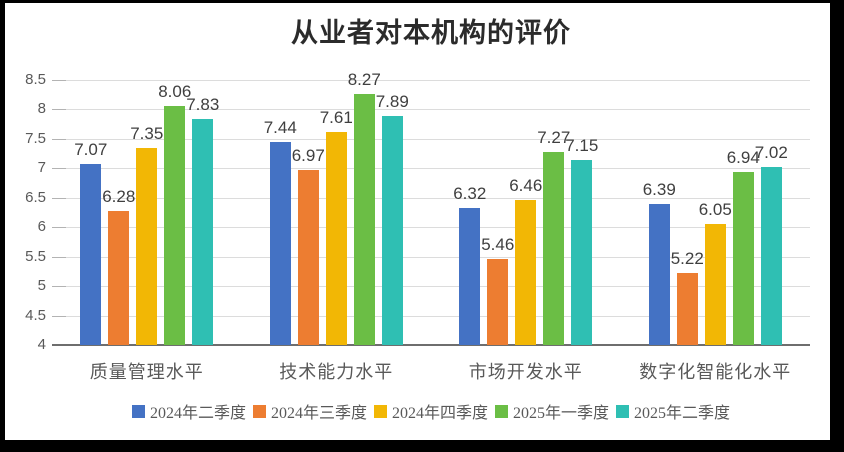 The height and width of the screenshot is (452, 844). Describe the element at coordinates (498, 245) in the screenshot. I see `bar-value-label: 5.46` at that location.